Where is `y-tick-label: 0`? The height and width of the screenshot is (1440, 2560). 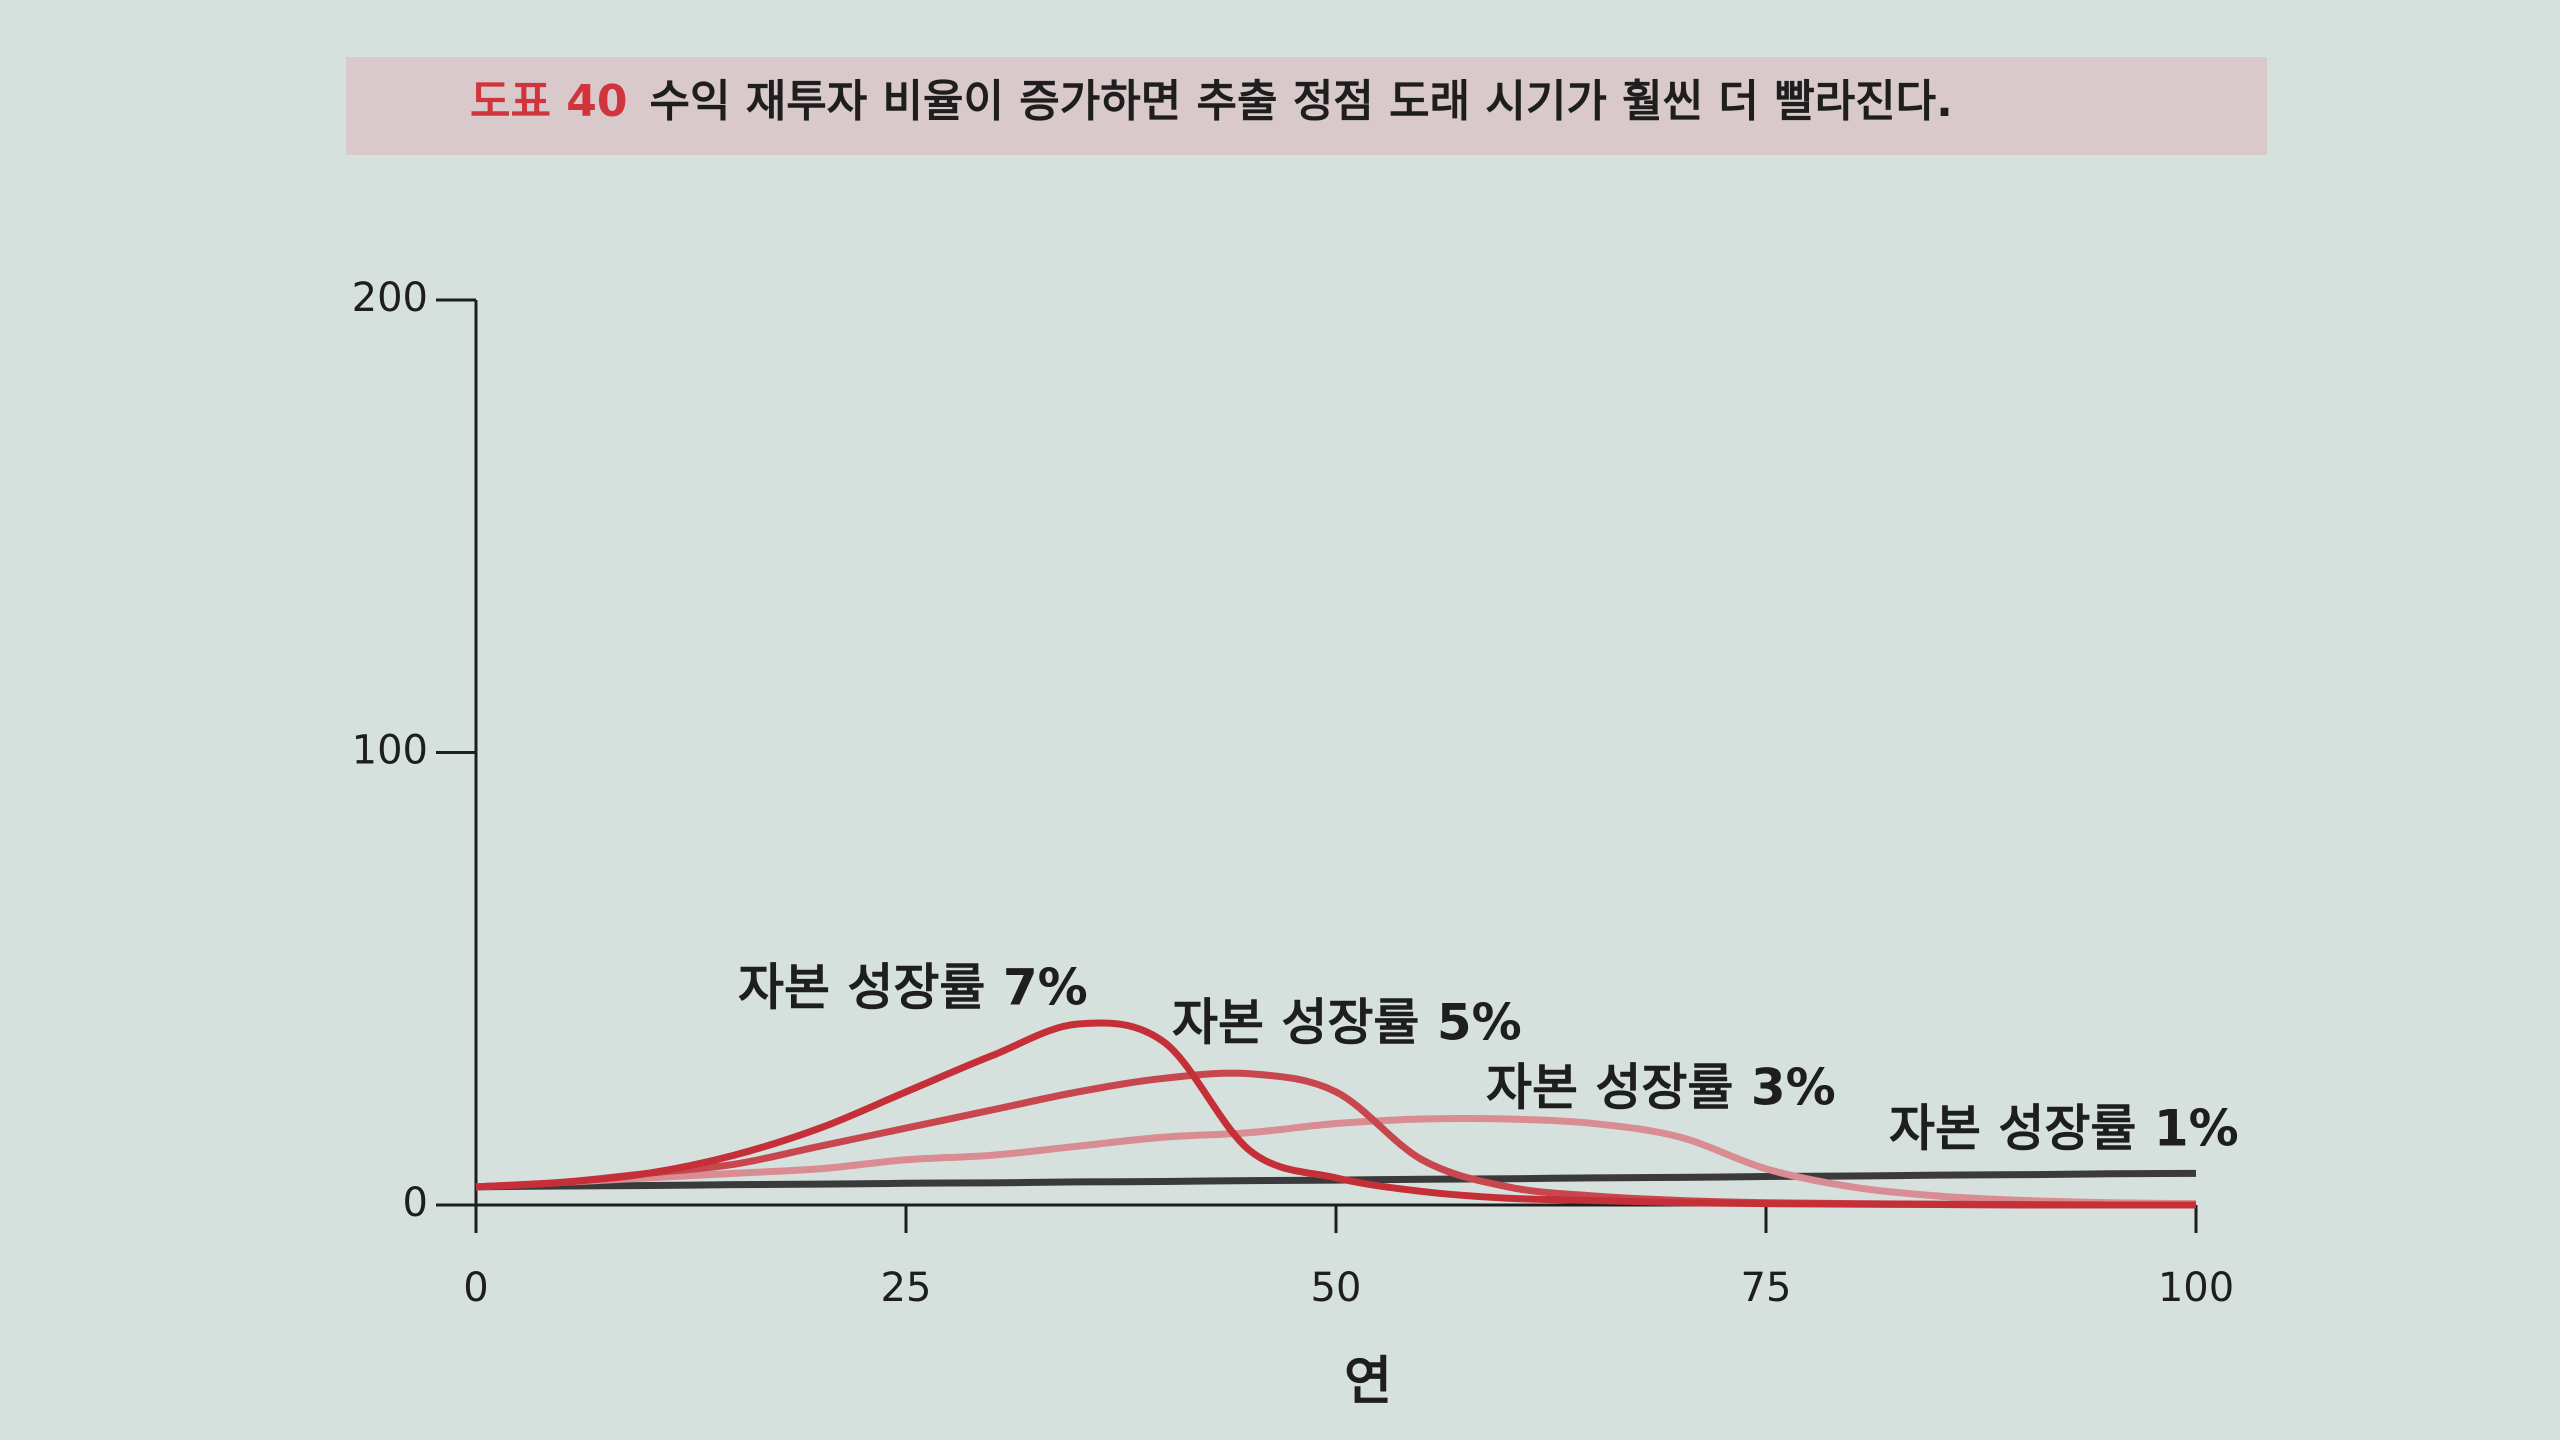 y-tick-label: 0 is located at coordinates (415, 1203).